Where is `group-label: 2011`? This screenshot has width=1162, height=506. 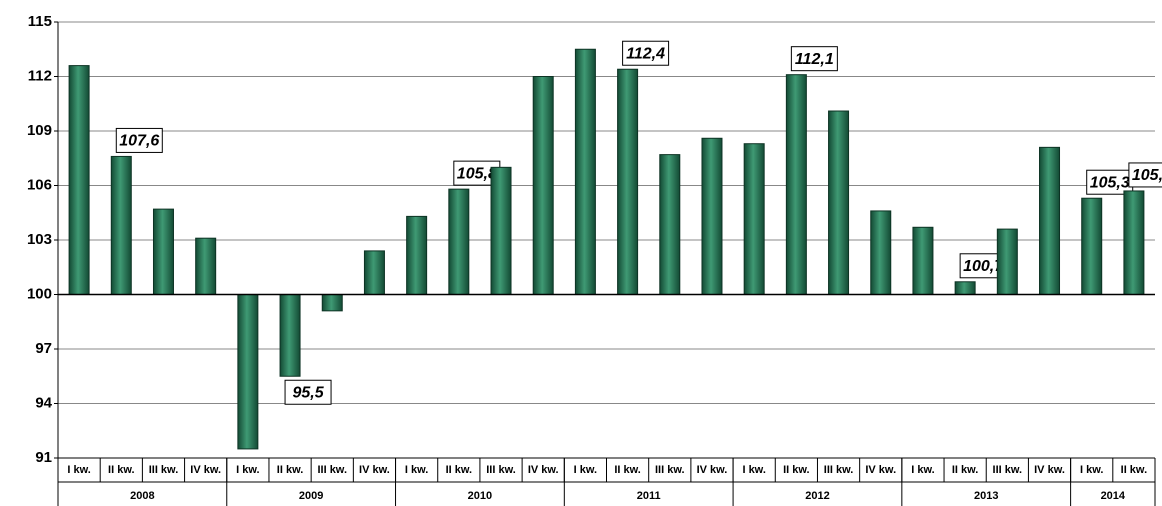
group-label: 2011 is located at coordinates (649, 496).